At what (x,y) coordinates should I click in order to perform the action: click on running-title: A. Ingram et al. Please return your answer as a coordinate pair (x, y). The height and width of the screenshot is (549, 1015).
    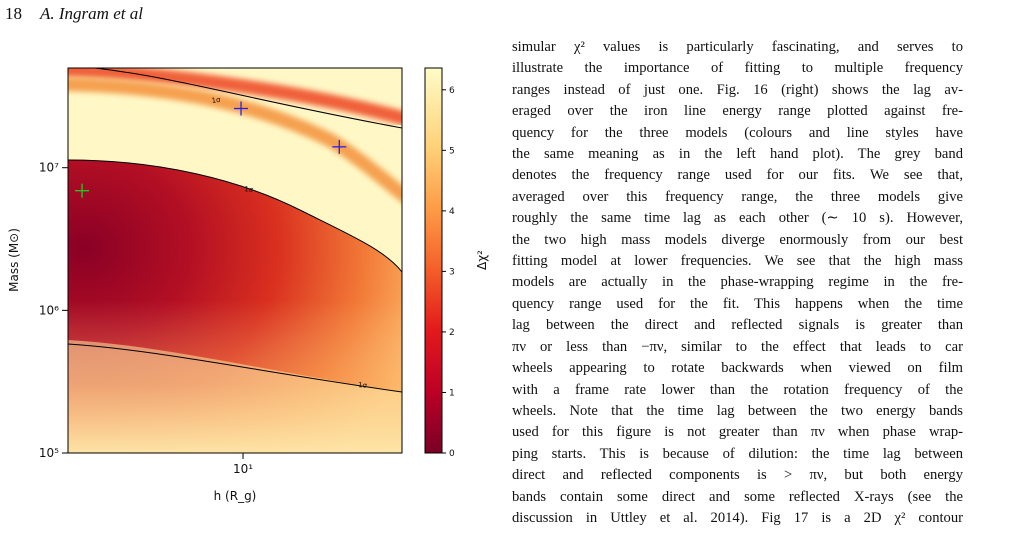
    Looking at the image, I should click on (91, 13).